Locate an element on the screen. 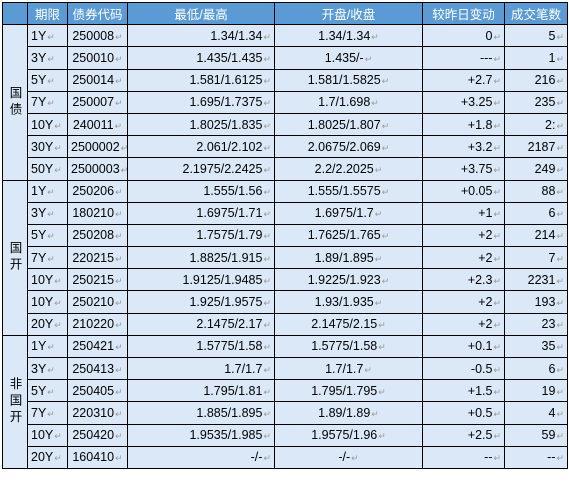 The image size is (569, 500). cell-value: 3Y is located at coordinates (39, 213).